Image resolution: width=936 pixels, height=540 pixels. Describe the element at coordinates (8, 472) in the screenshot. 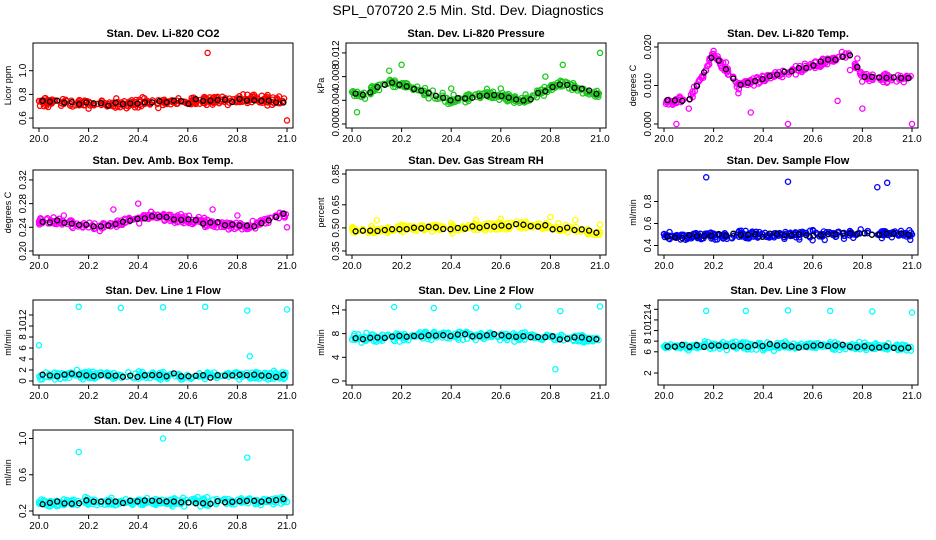

I see `y-axis-label: ml/min` at that location.